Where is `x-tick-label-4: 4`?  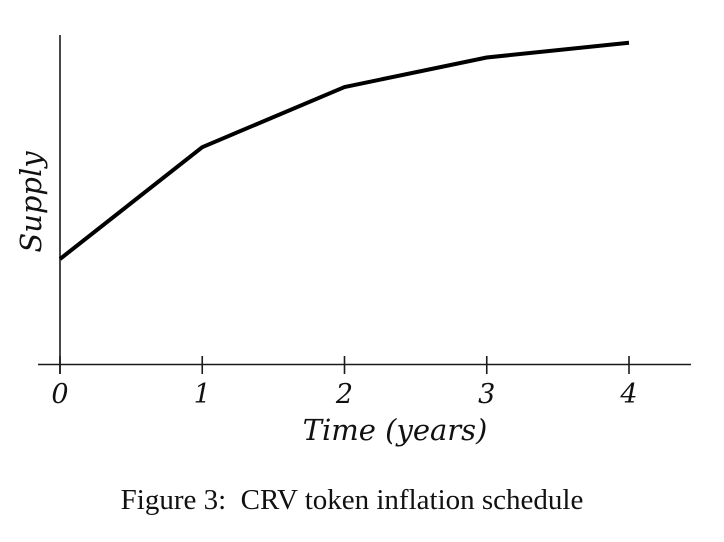 x-tick-label-4: 4 is located at coordinates (629, 394).